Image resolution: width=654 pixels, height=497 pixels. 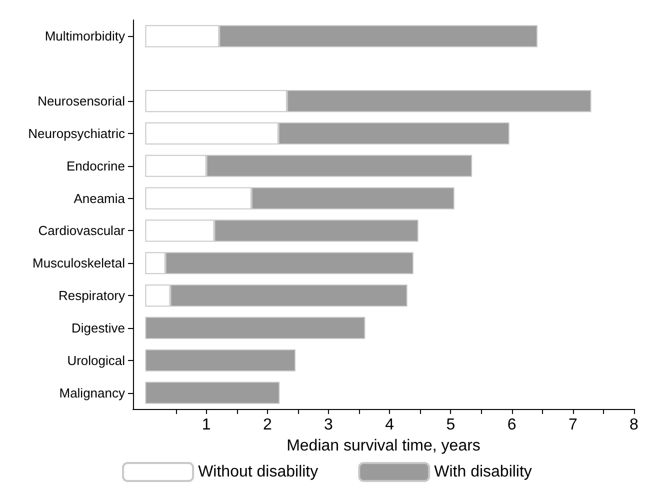 I want to click on y-tick-label: Digestive, so click(x=98, y=328).